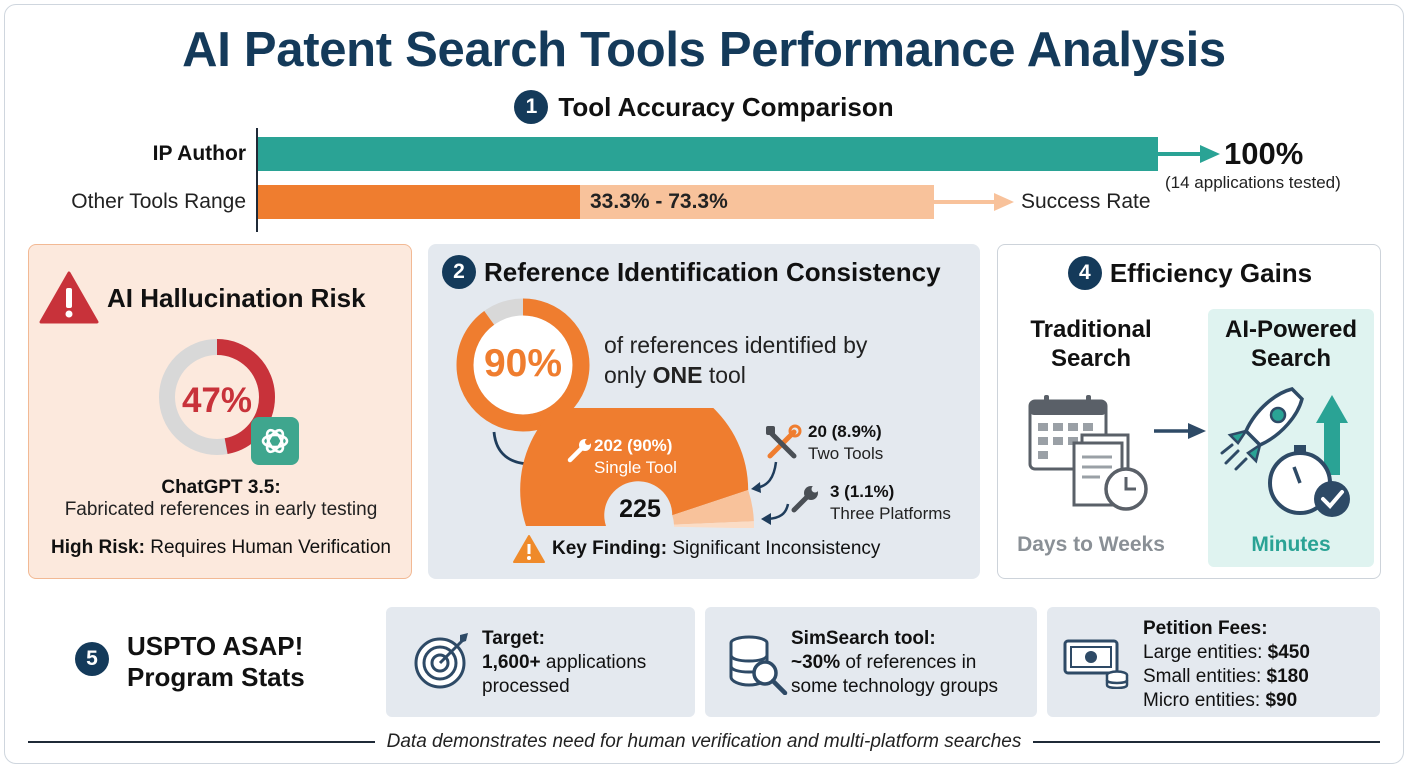 The width and height of the screenshot is (1408, 768). I want to click on target-text: Target: 1,600+ applications processed, so click(564, 663).